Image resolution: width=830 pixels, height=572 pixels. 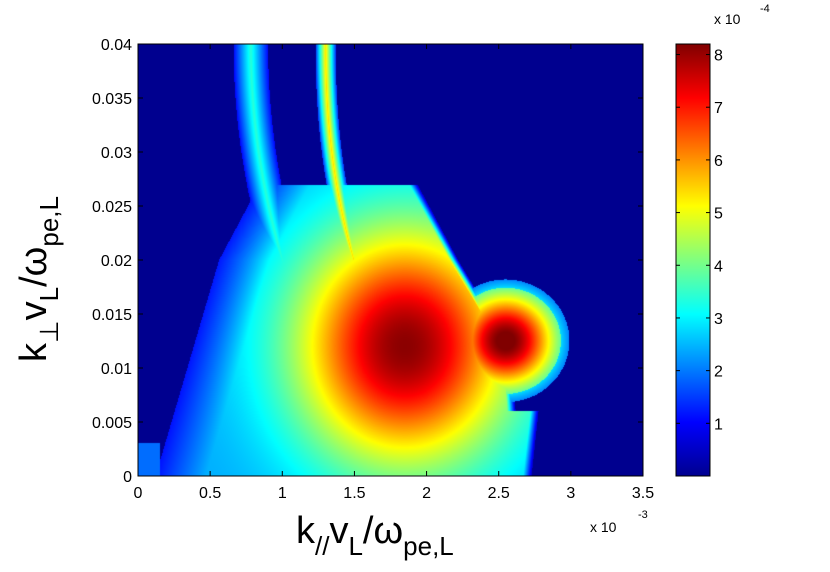 What do you see at coordinates (112, 207) in the screenshot?
I see `y-tick-label: 0.025` at bounding box center [112, 207].